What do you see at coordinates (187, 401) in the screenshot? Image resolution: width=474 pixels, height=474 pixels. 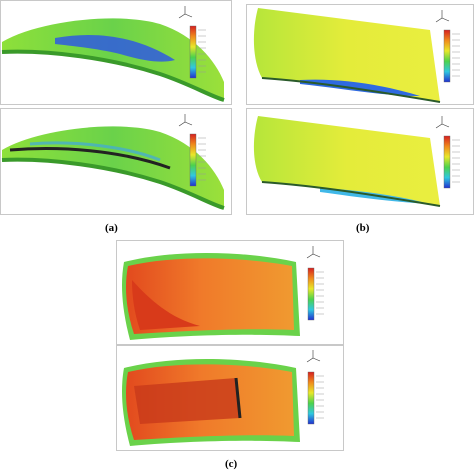 I see `slot-region` at bounding box center [187, 401].